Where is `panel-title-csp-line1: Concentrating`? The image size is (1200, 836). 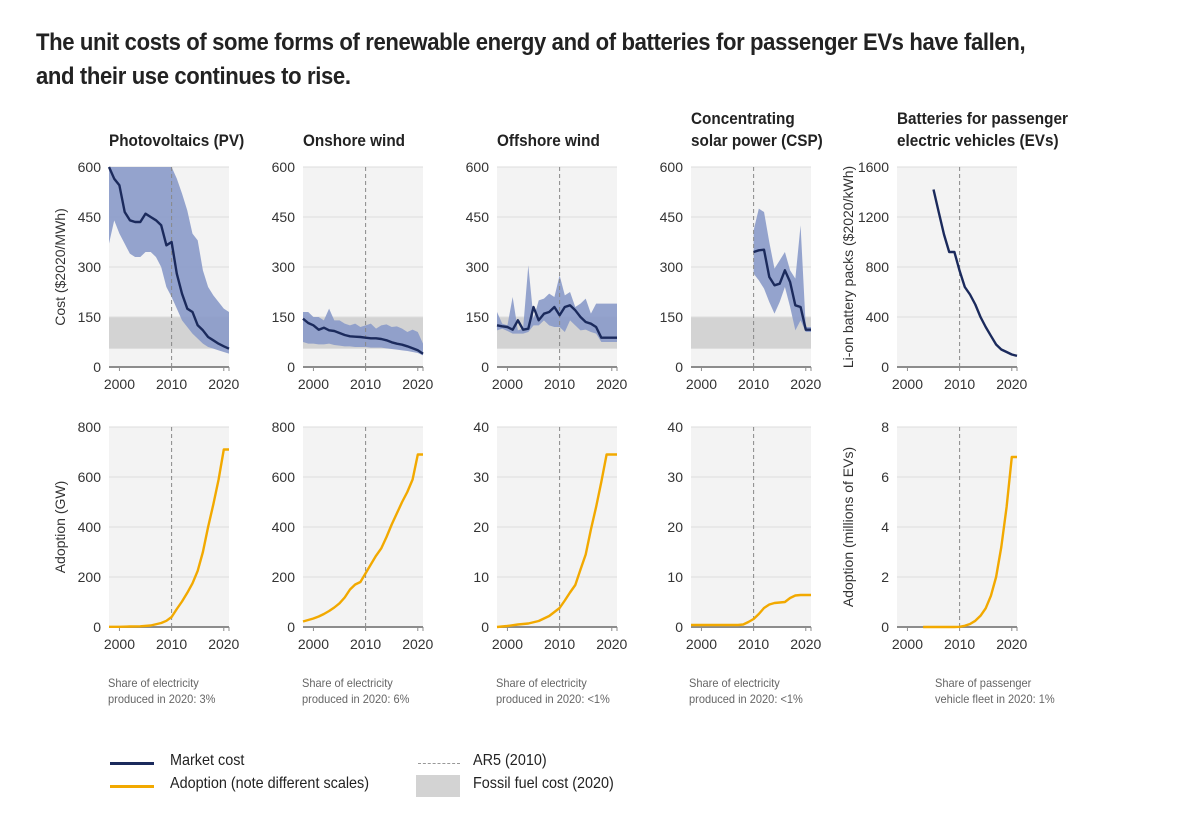
panel-title-csp-line1: Concentrating is located at coordinates (743, 118).